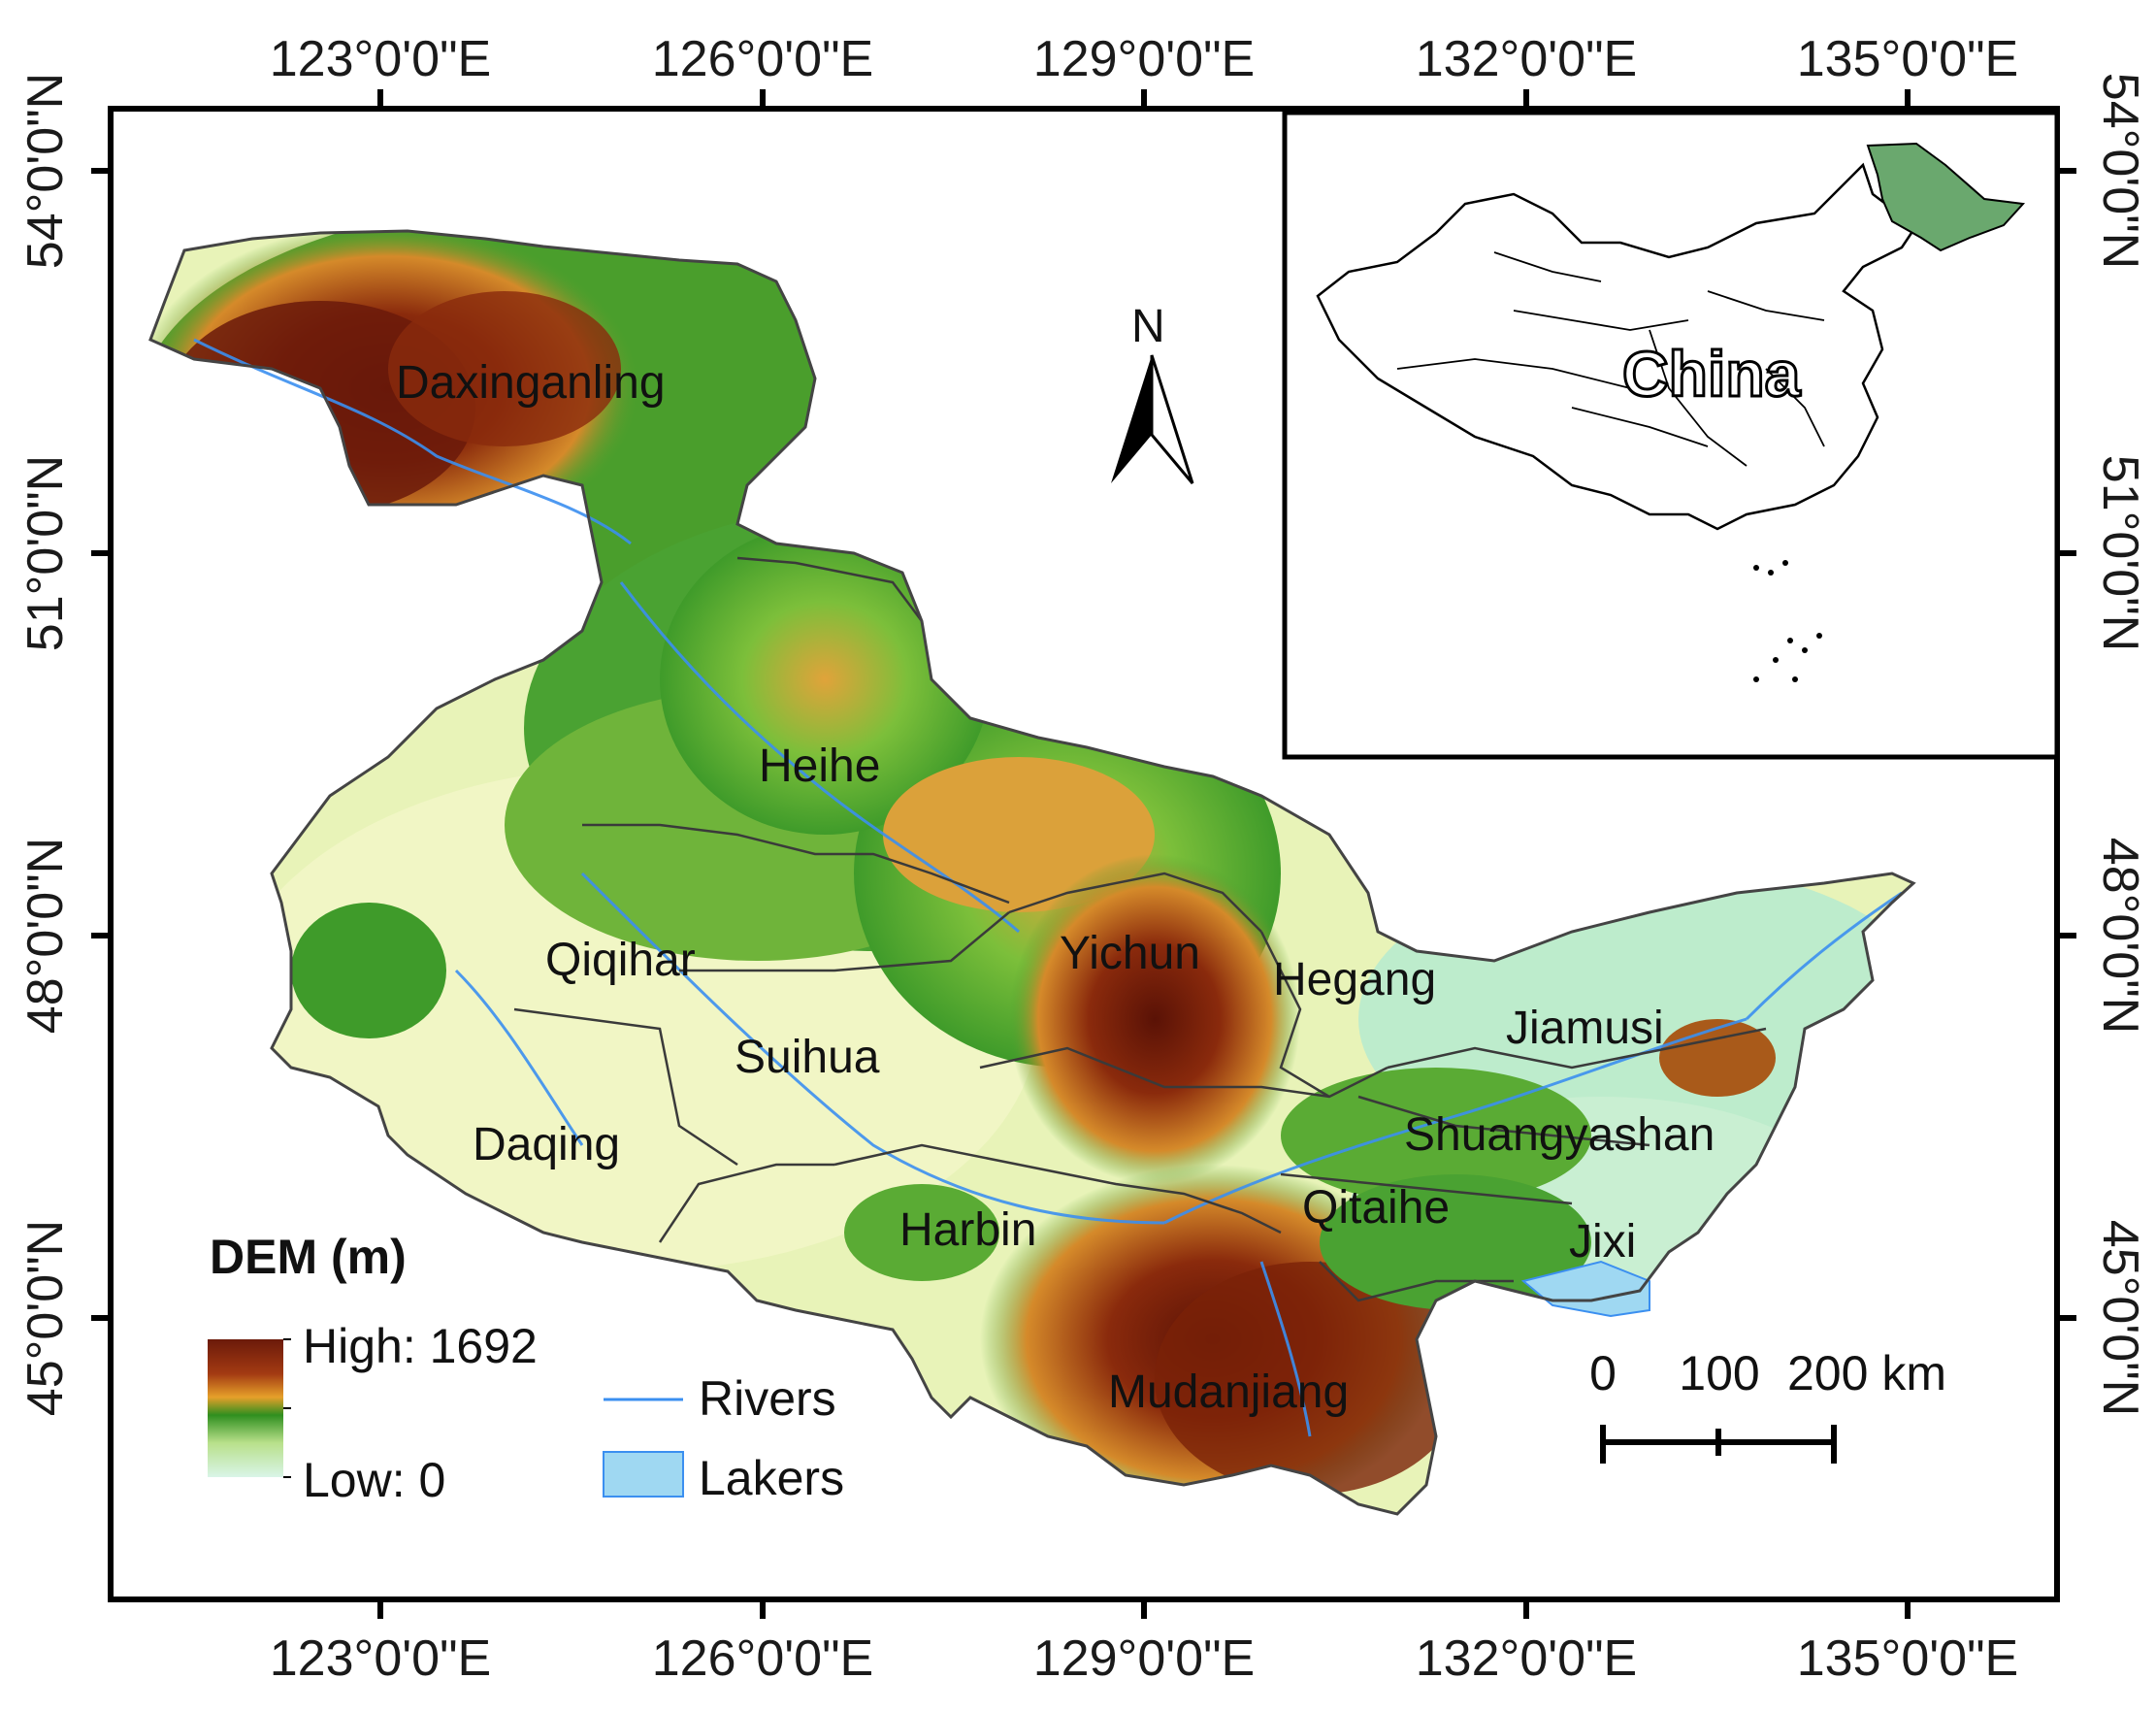 The image size is (2156, 1712). Describe the element at coordinates (1602, 1242) in the screenshot. I see `label-jixi: Jixi` at that location.